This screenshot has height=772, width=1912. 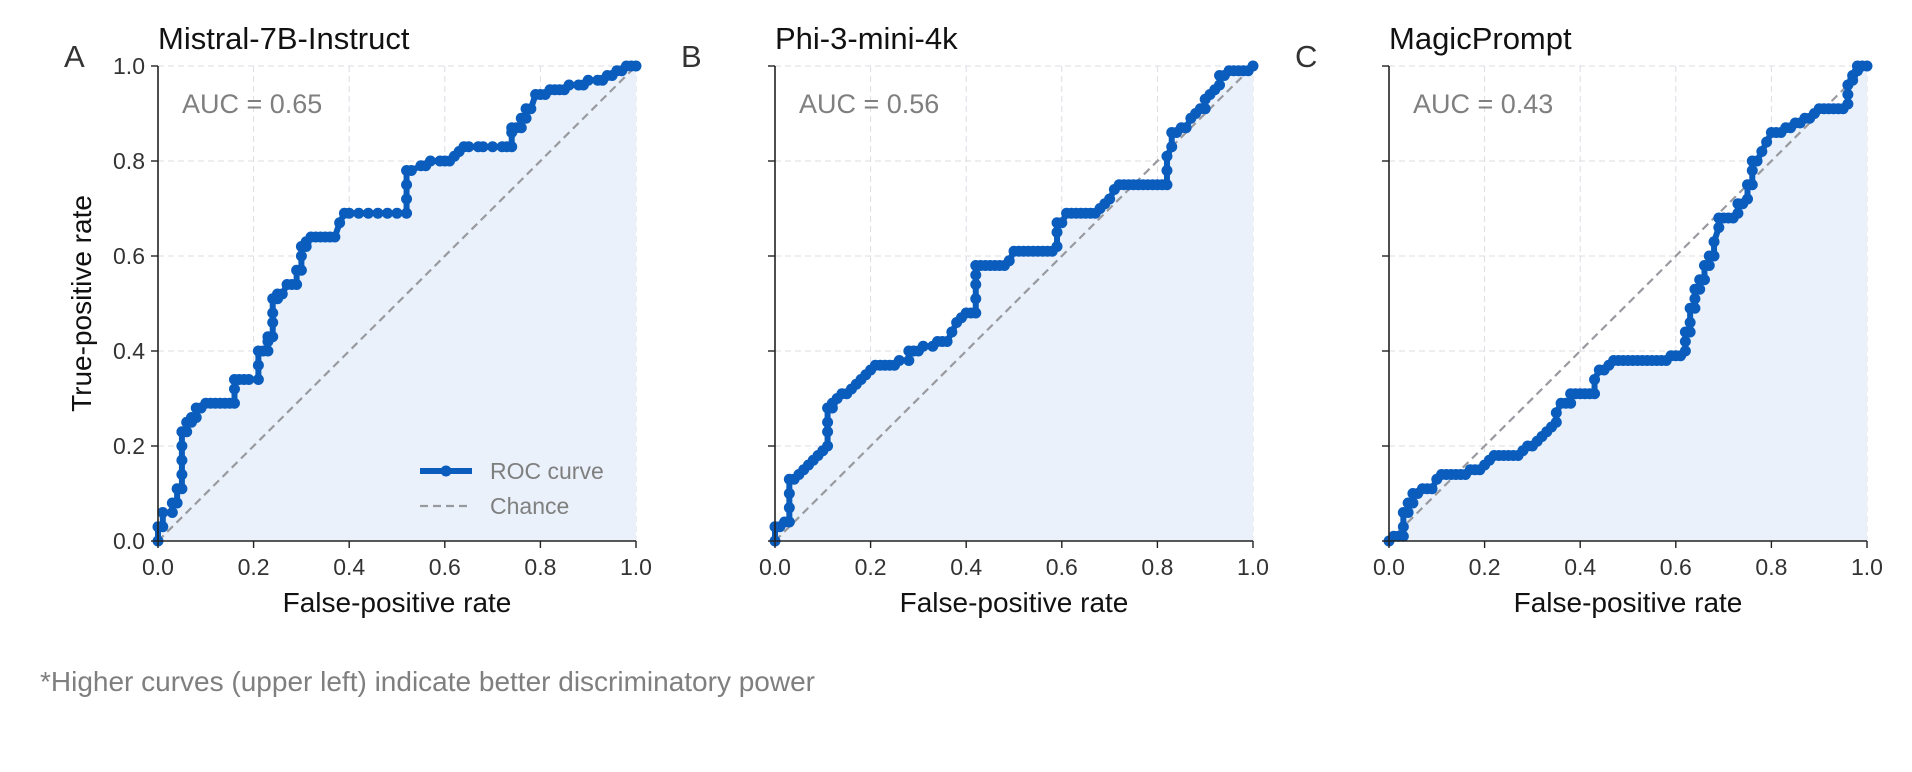 I want to click on auc-label: AUC = 0.65, so click(x=252, y=104).